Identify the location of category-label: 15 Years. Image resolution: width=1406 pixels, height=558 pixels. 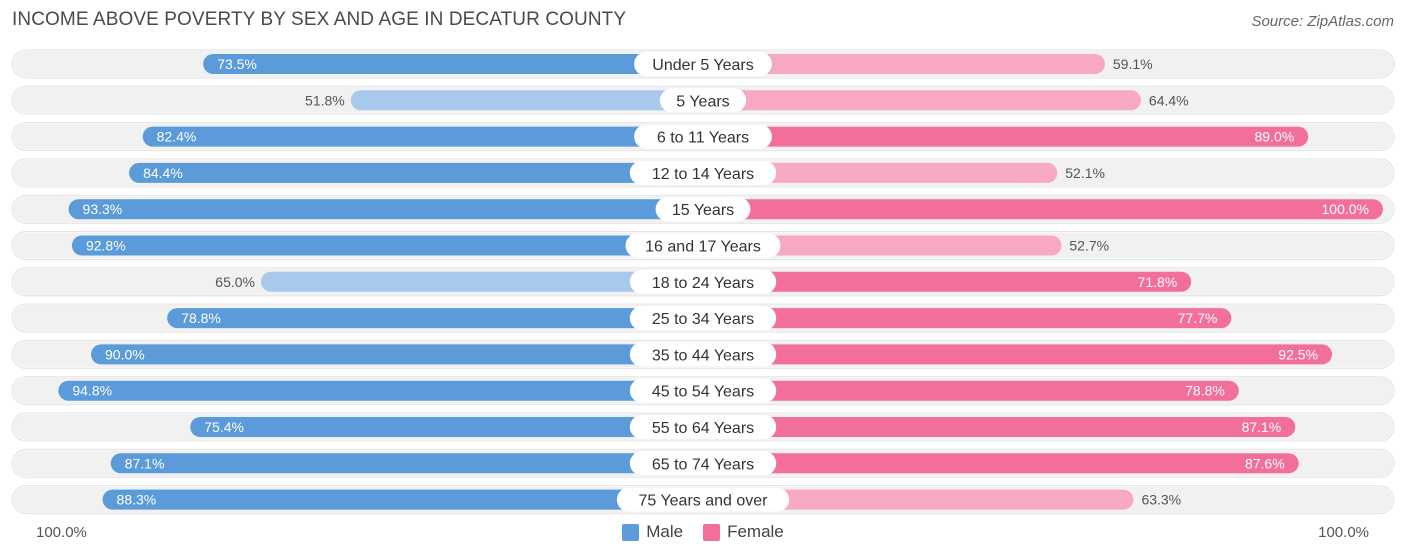
(703, 210).